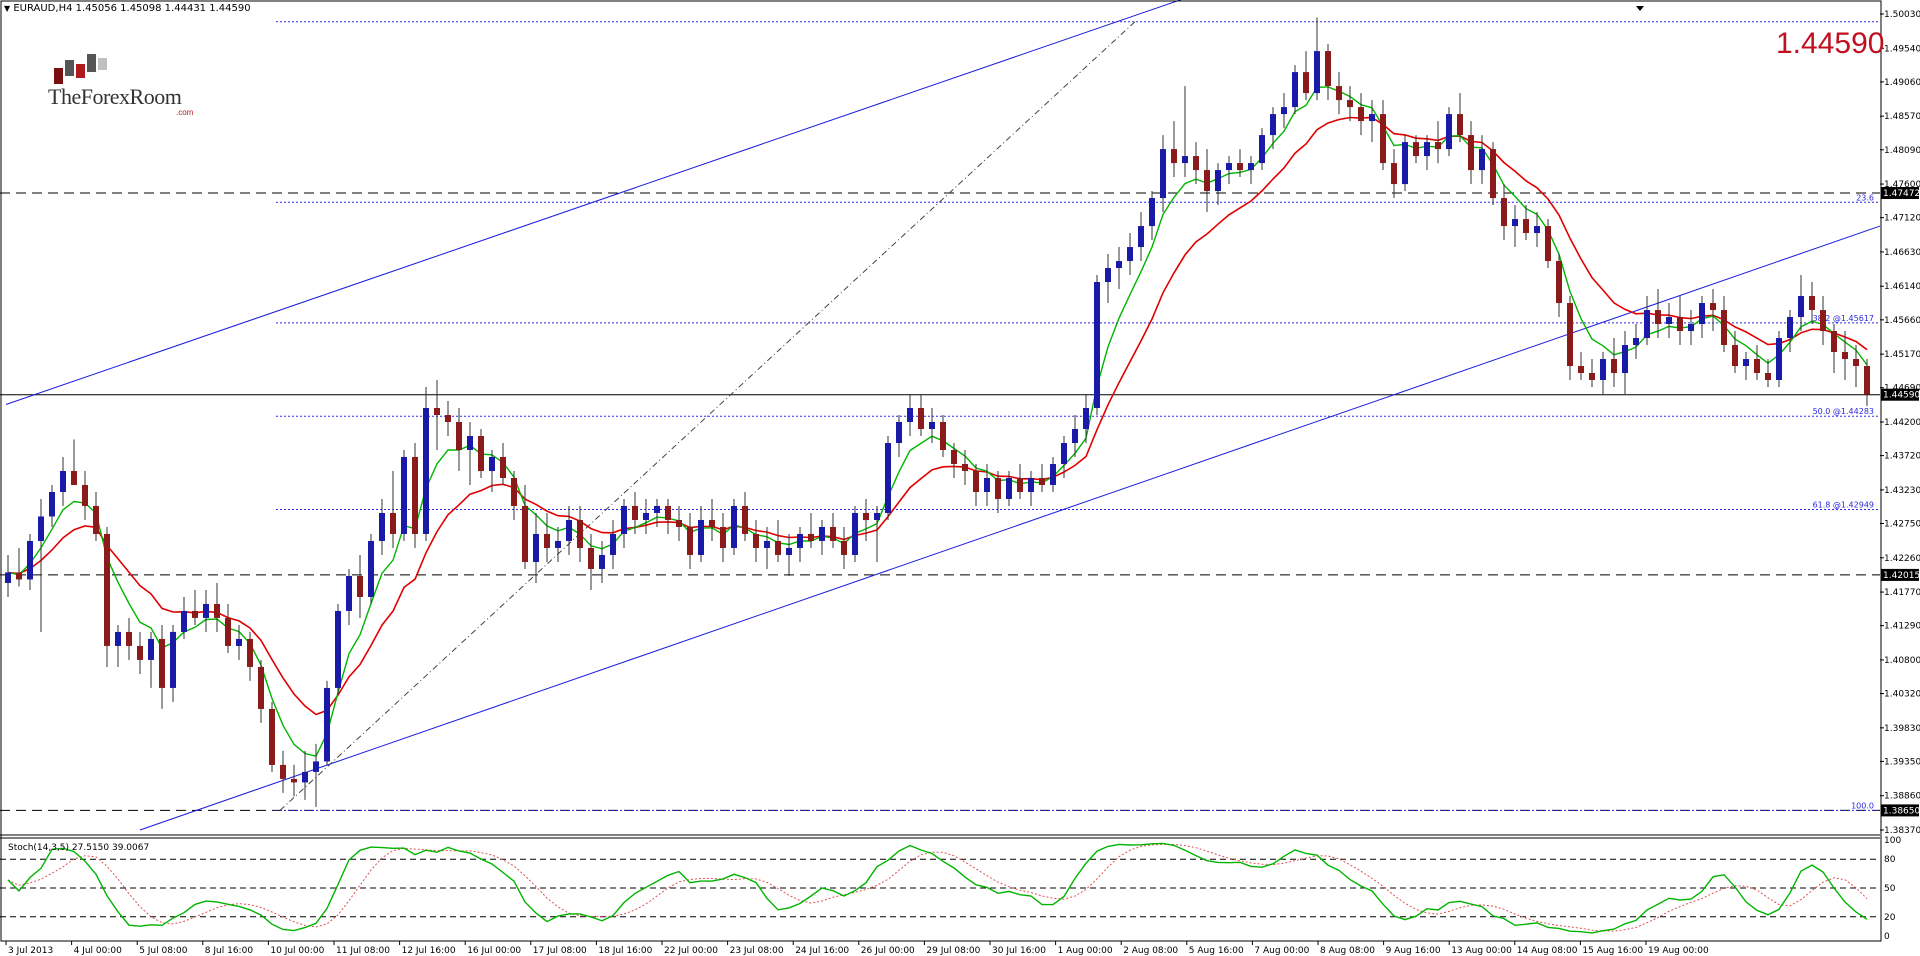 Image resolution: width=1920 pixels, height=956 pixels. I want to click on y-tick-label: 1.43230, so click(1902, 491).